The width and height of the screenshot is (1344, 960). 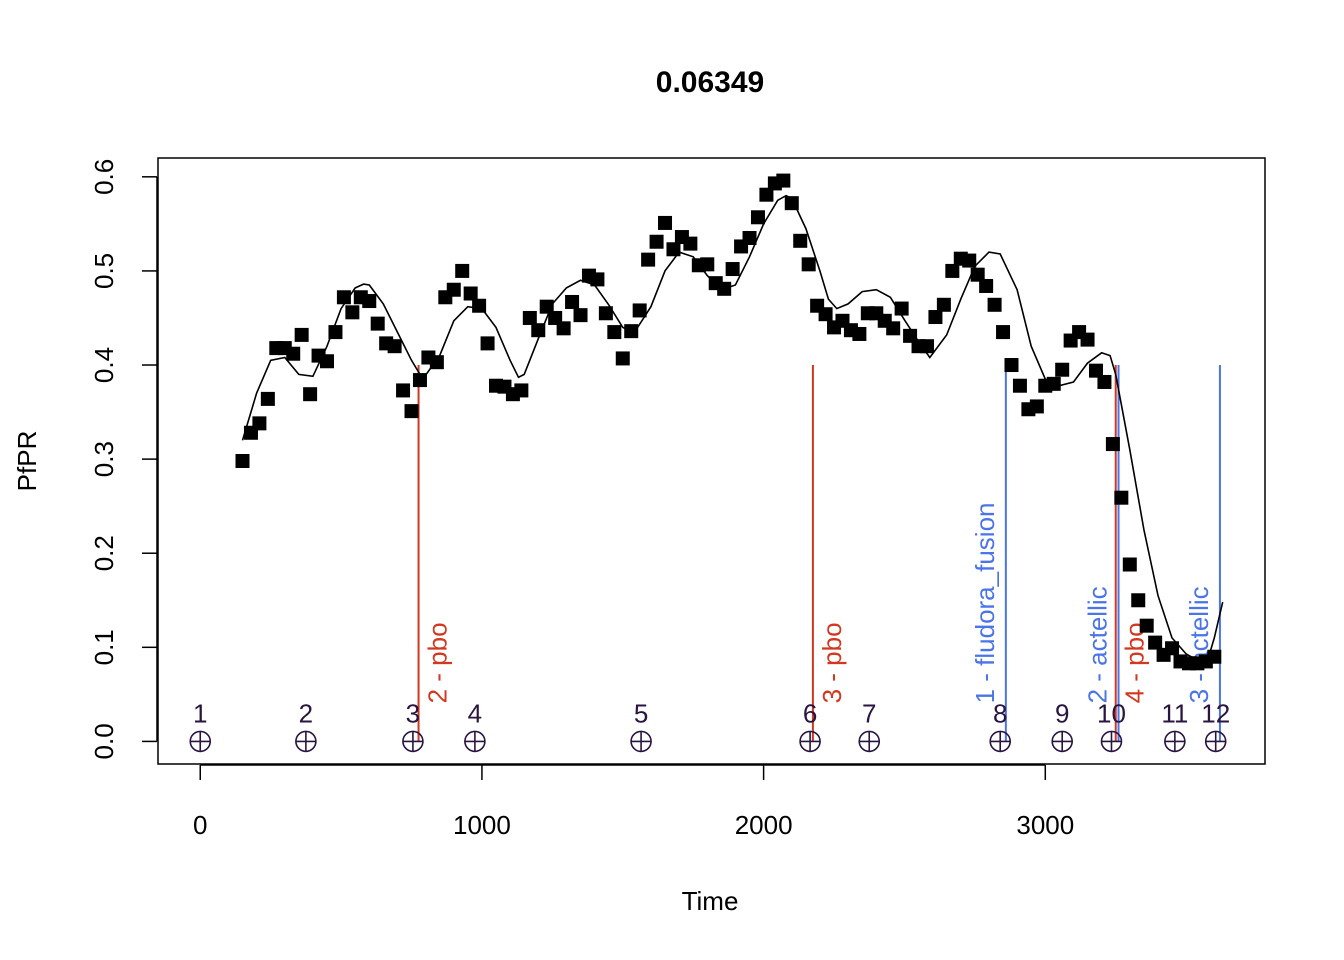 I want to click on intervention-label: 3 - actellic, so click(x=1199, y=644).